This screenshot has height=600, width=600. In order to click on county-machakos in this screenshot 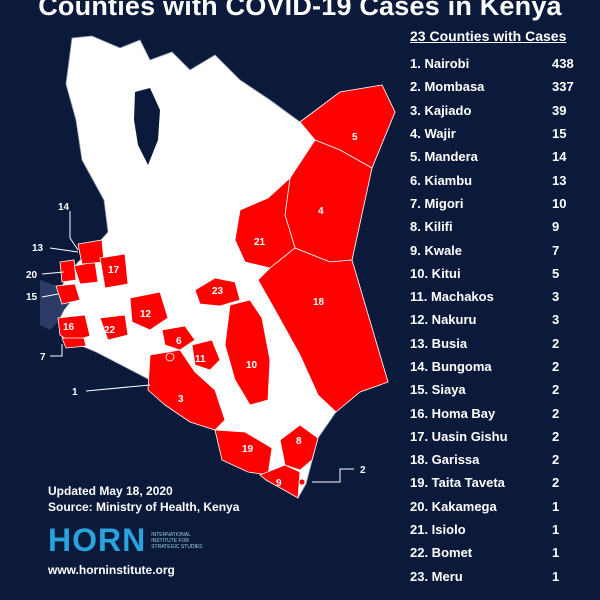, I will do `click(206, 355)`.